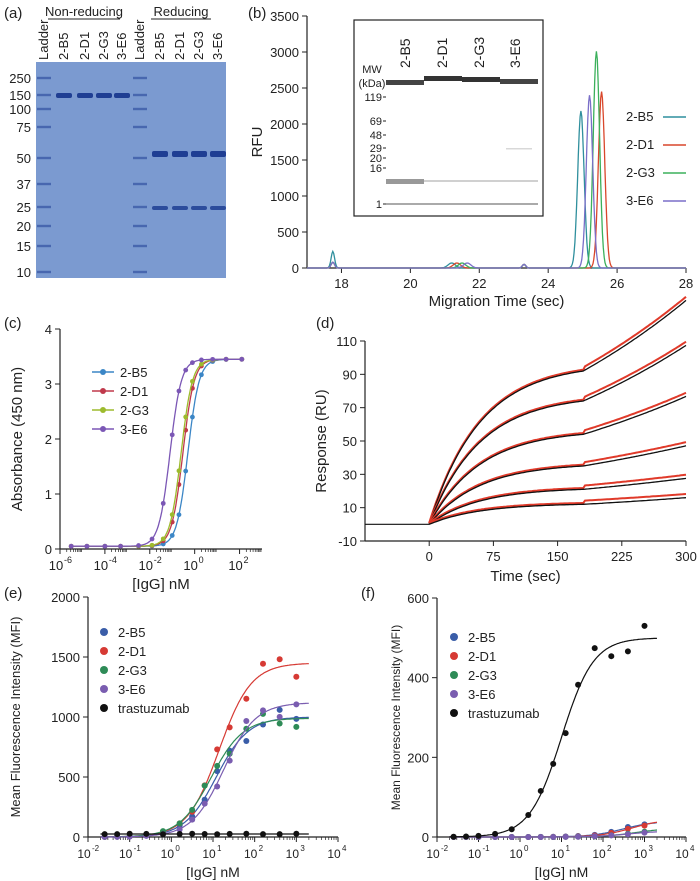 The image size is (700, 881). Describe the element at coordinates (379, 205) in the screenshot. I see `inset-mw-label: 1` at that location.